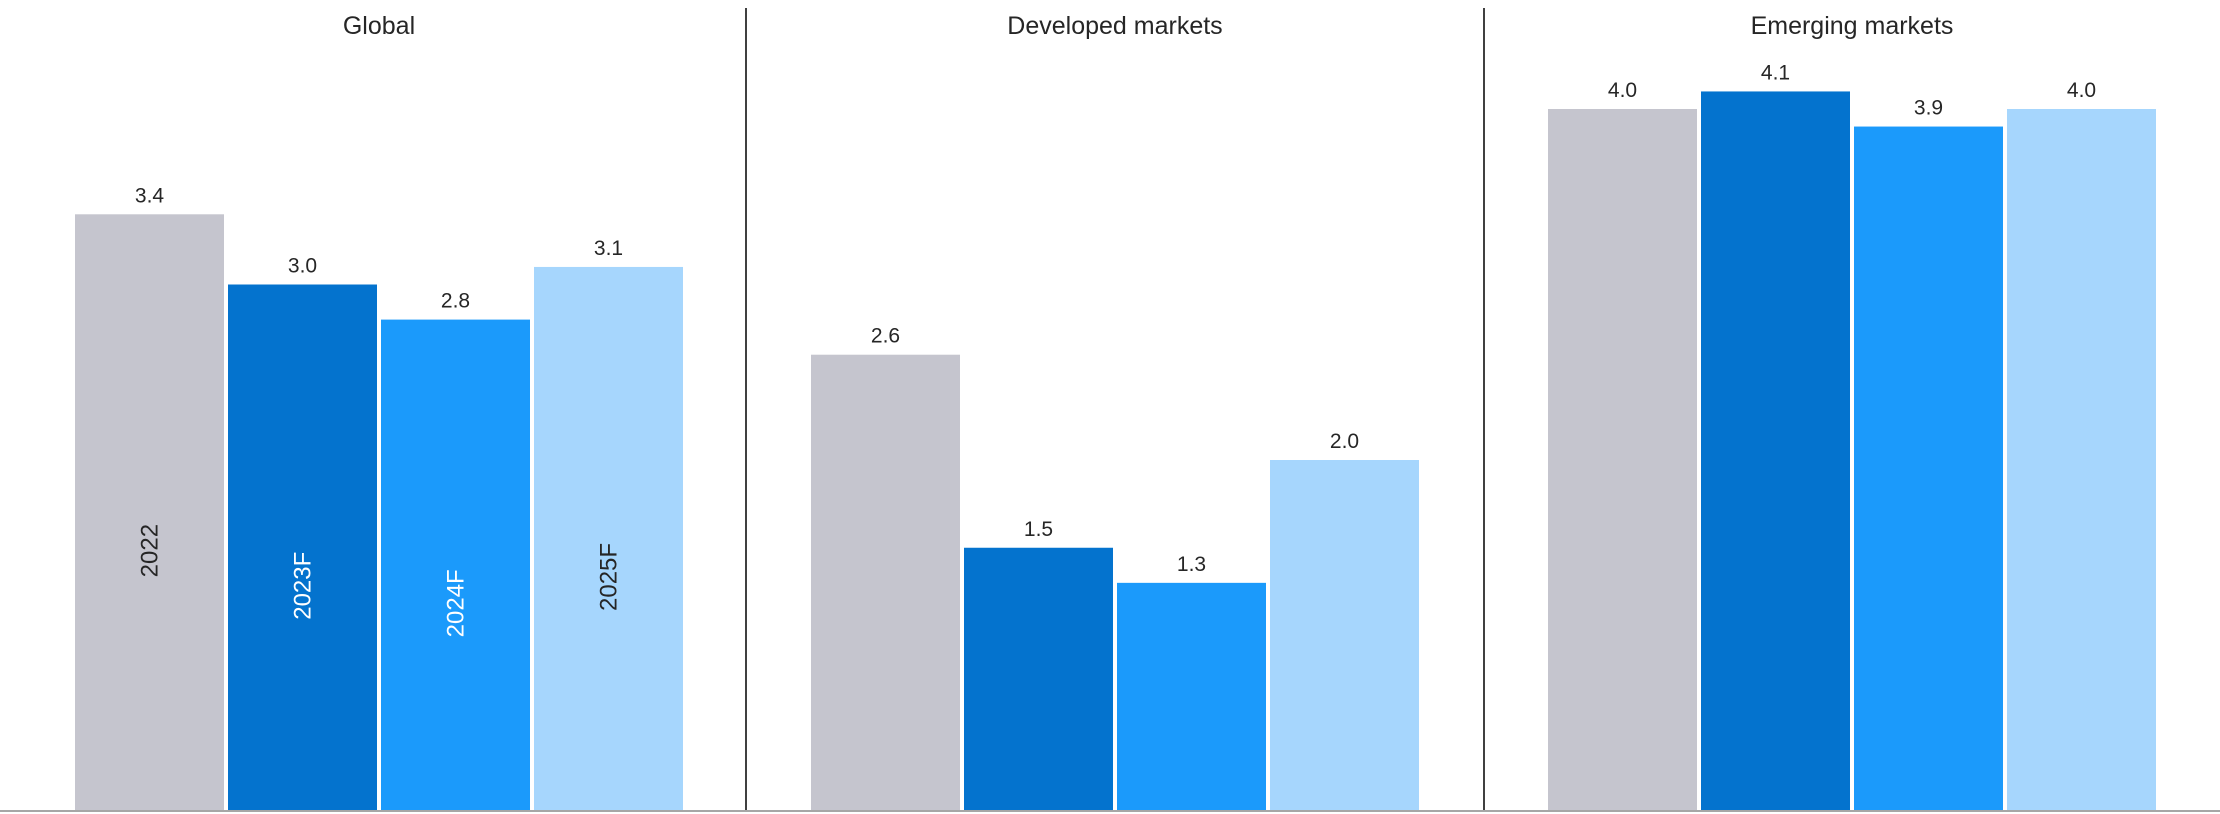  What do you see at coordinates (456, 603) in the screenshot?
I see `series-label-2024f: 2024F` at bounding box center [456, 603].